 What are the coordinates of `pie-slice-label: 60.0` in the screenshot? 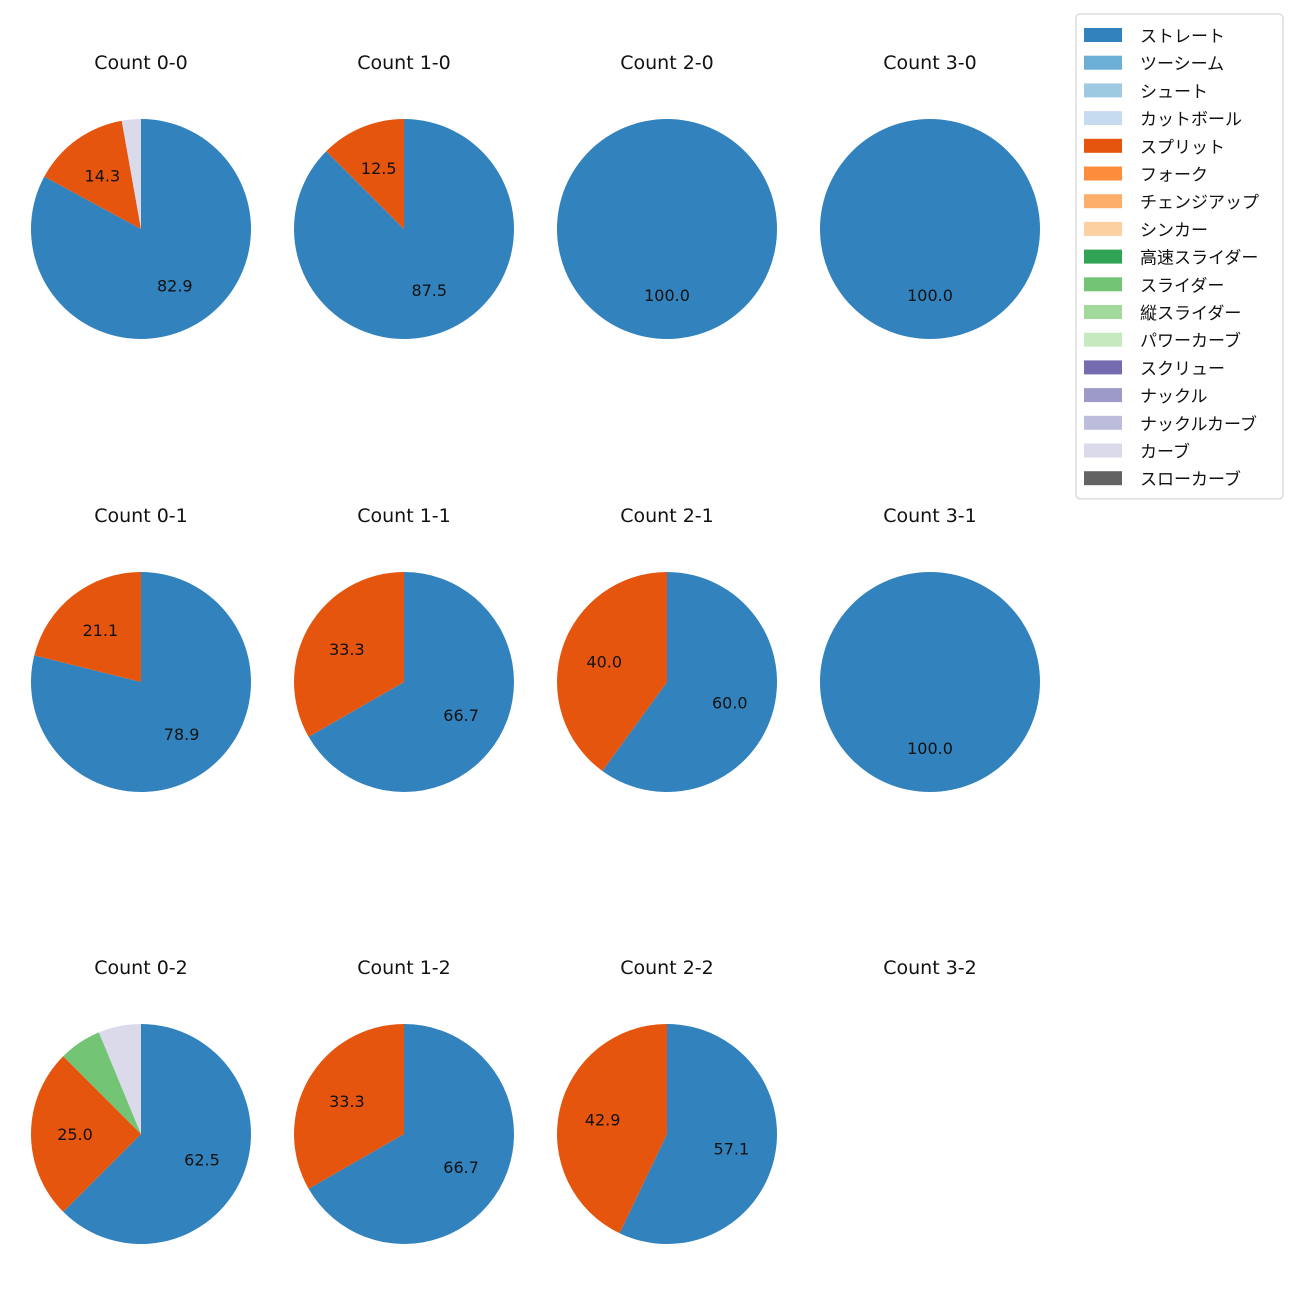 It's located at (730, 702).